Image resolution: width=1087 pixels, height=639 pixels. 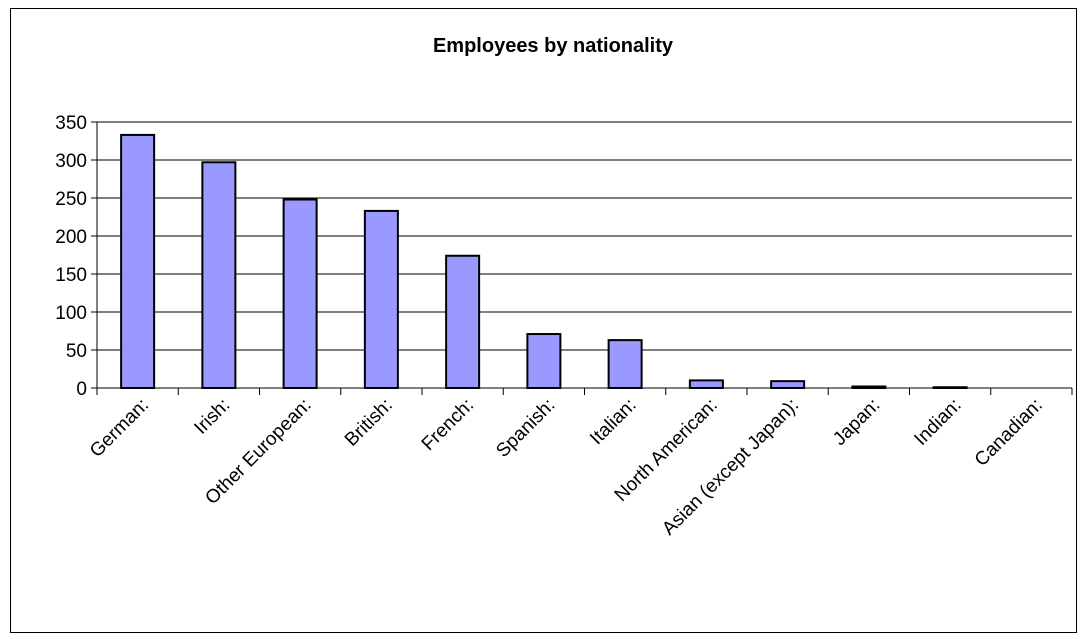 What do you see at coordinates (76, 256) in the screenshot?
I see `y-tick-labels: 0 50 100 150 200 250 300 350` at bounding box center [76, 256].